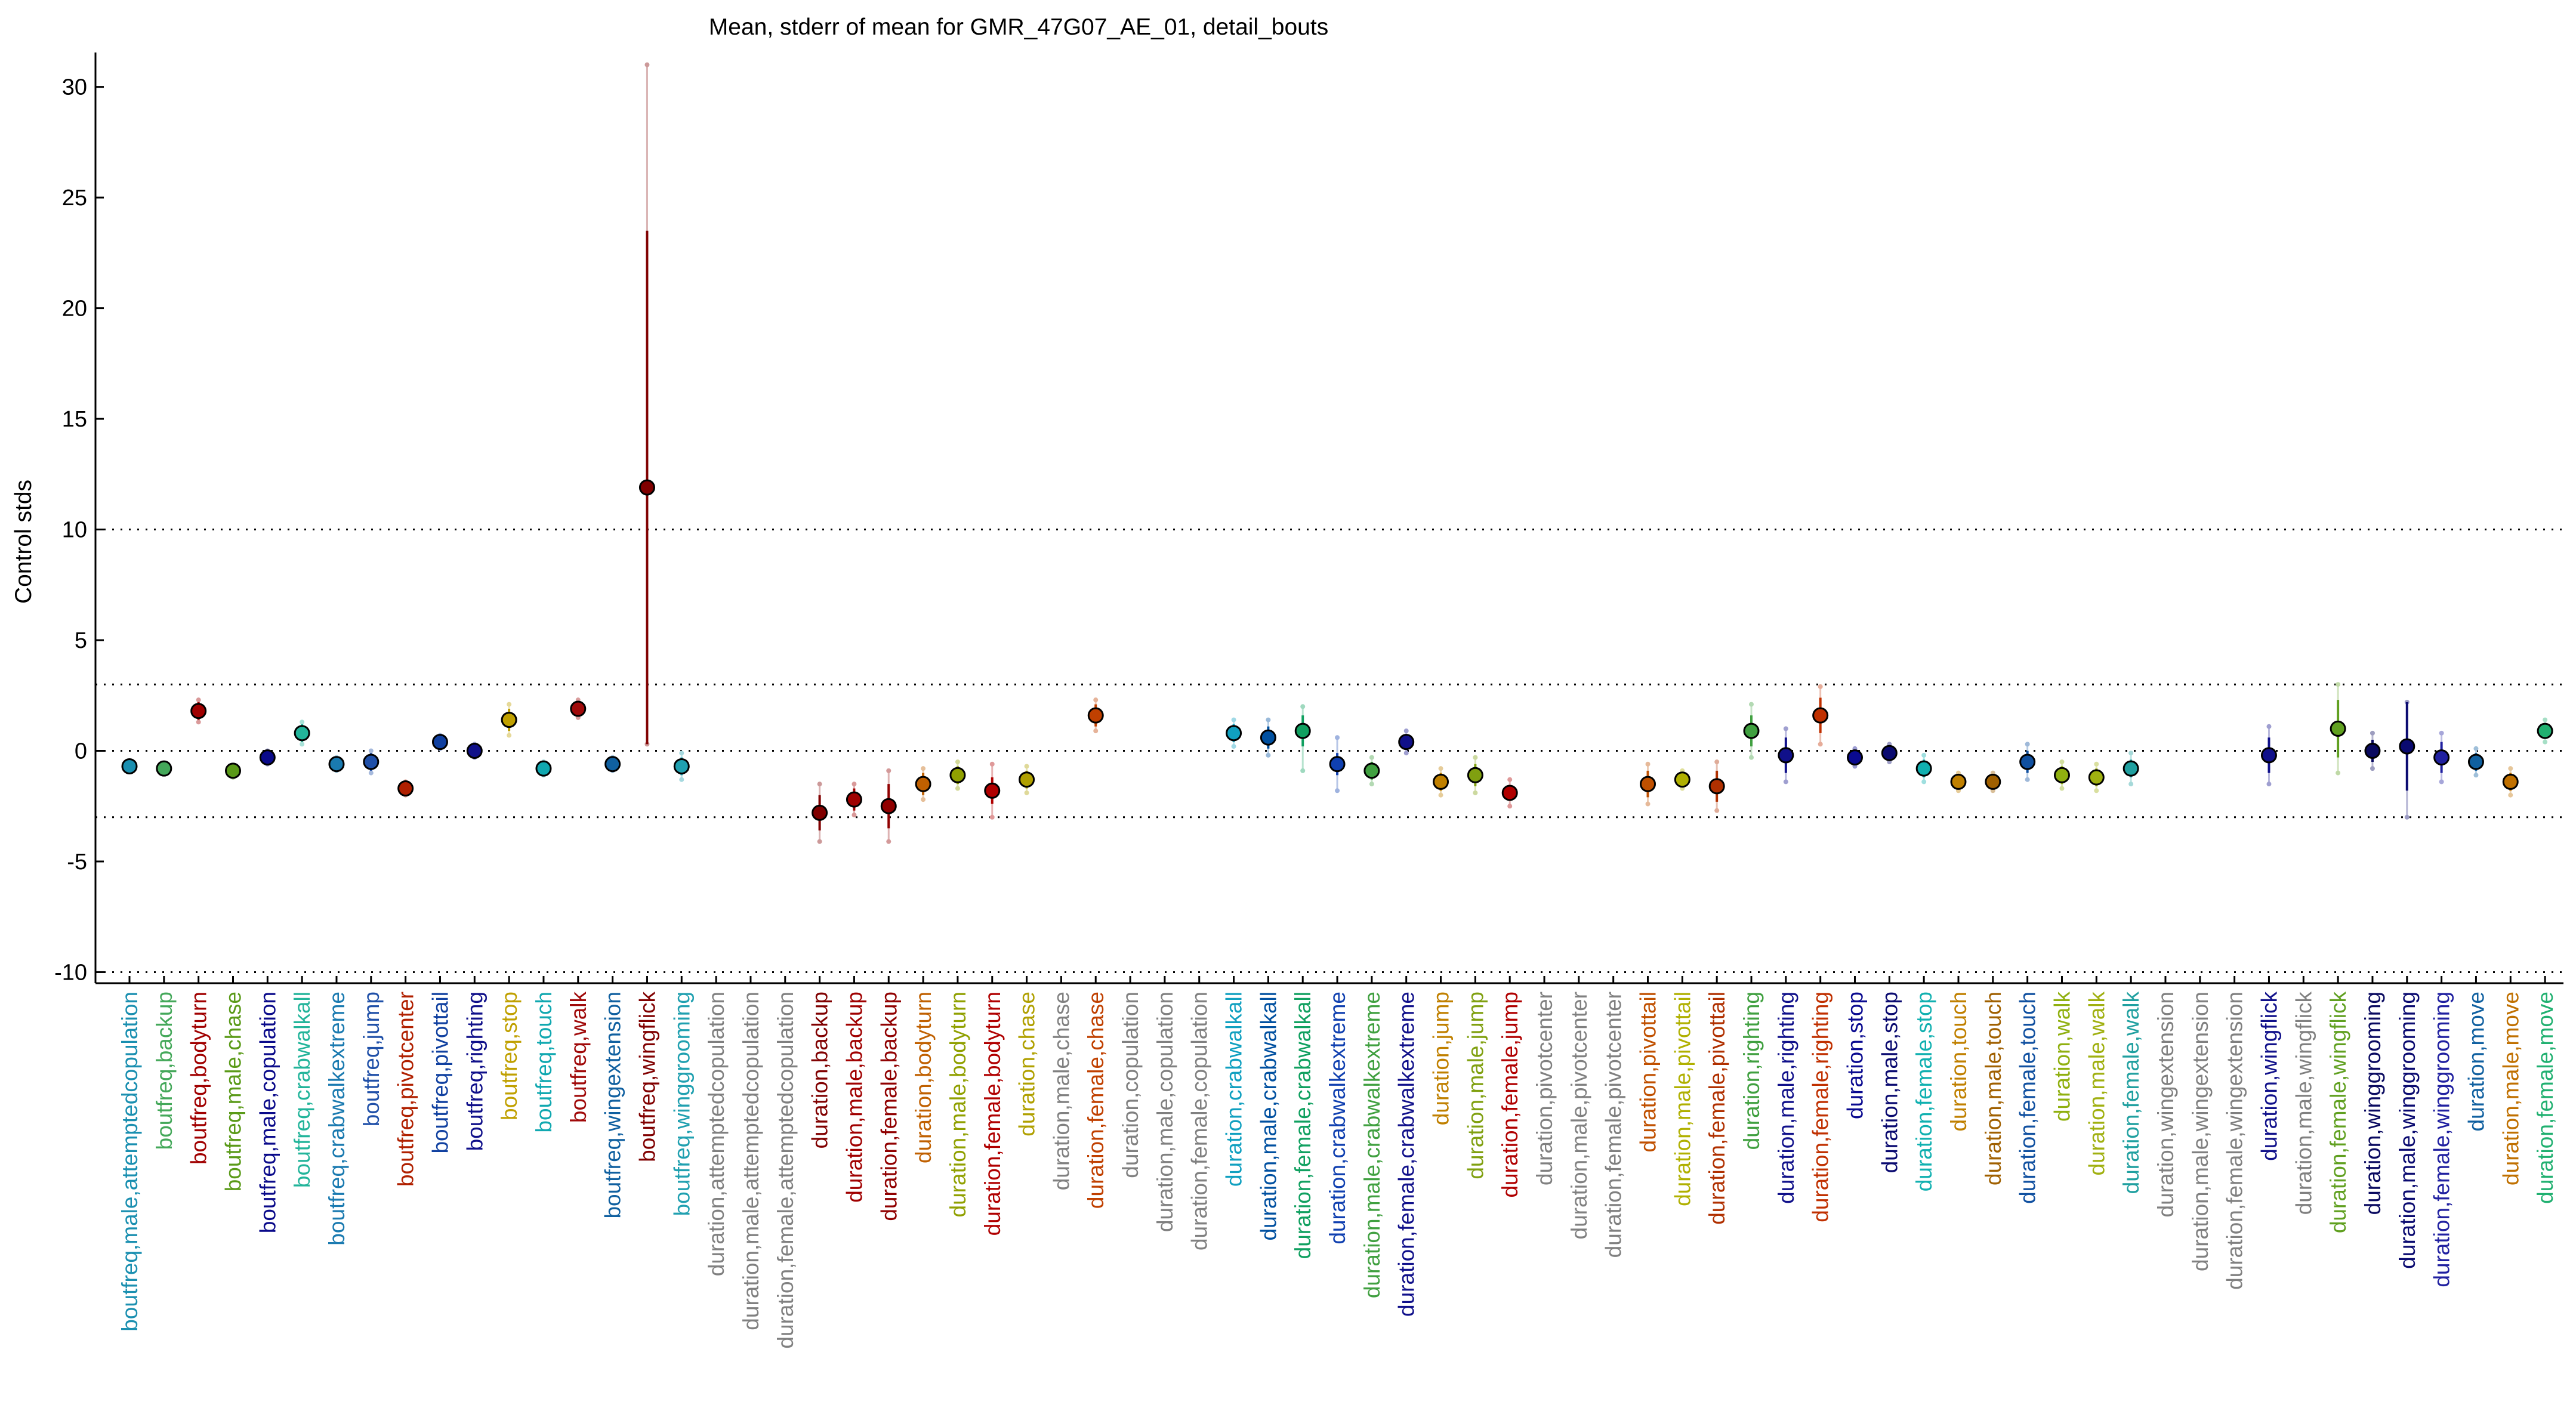 Image resolution: width=2576 pixels, height=1402 pixels. What do you see at coordinates (2269, 1076) in the screenshot?
I see `x-tick-label: duration,wingflick` at bounding box center [2269, 1076].